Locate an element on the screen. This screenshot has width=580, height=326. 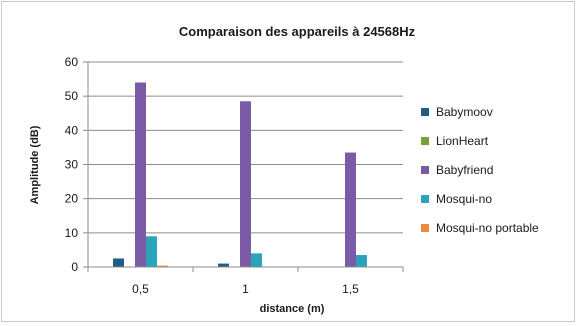
legend-label: Mosqui-no is located at coordinates (464, 199).